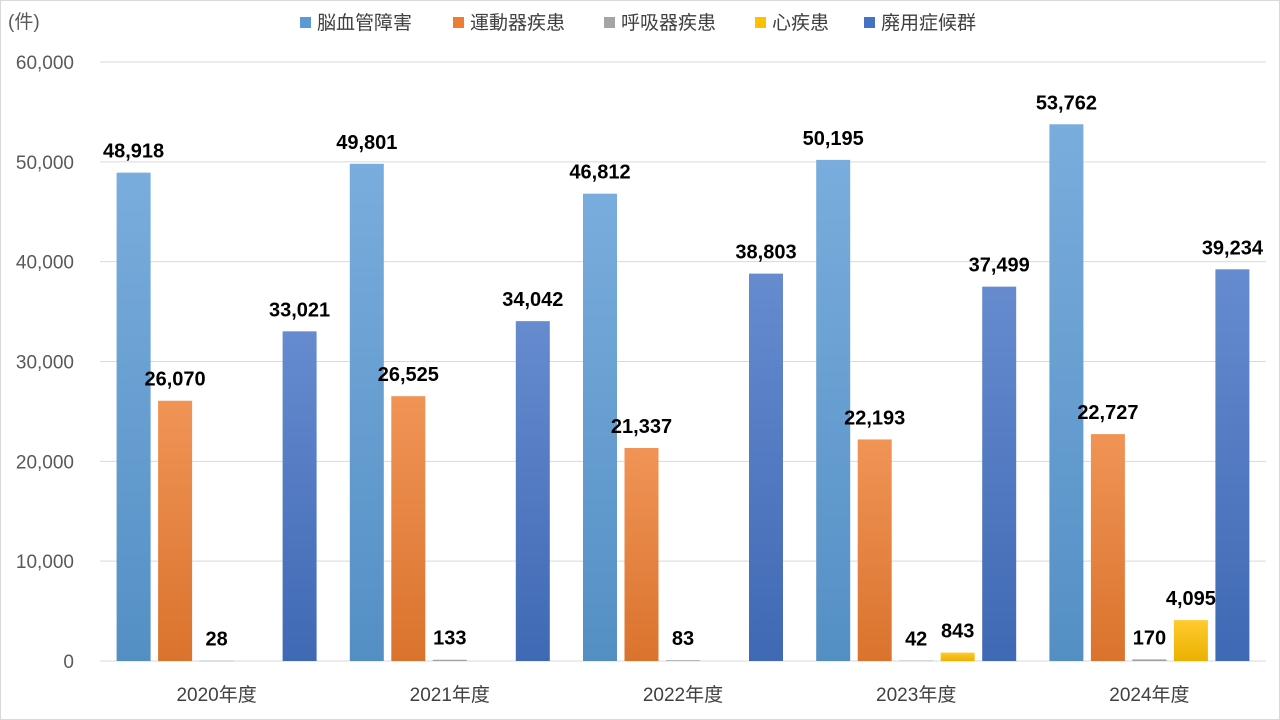  I want to click on legend: 脳血管障害 運動器疾患 呼吸器疾患 心疾患 廃用症候群, so click(638, 23).